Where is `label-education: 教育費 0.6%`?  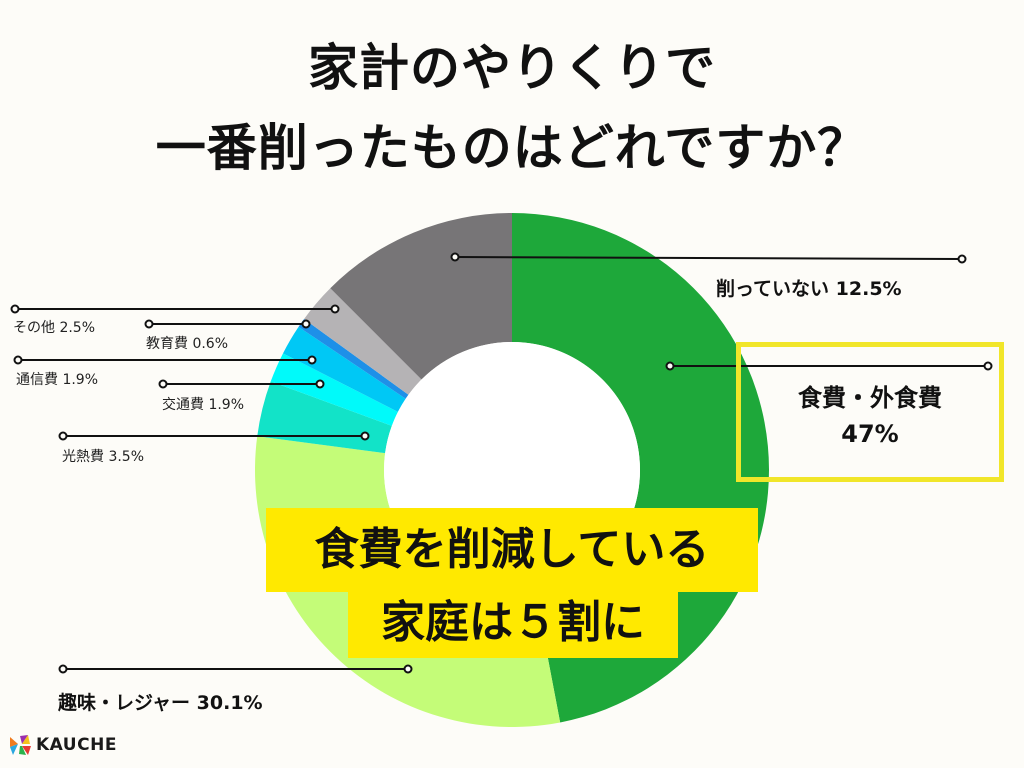 label-education: 教育費 0.6% is located at coordinates (187, 344).